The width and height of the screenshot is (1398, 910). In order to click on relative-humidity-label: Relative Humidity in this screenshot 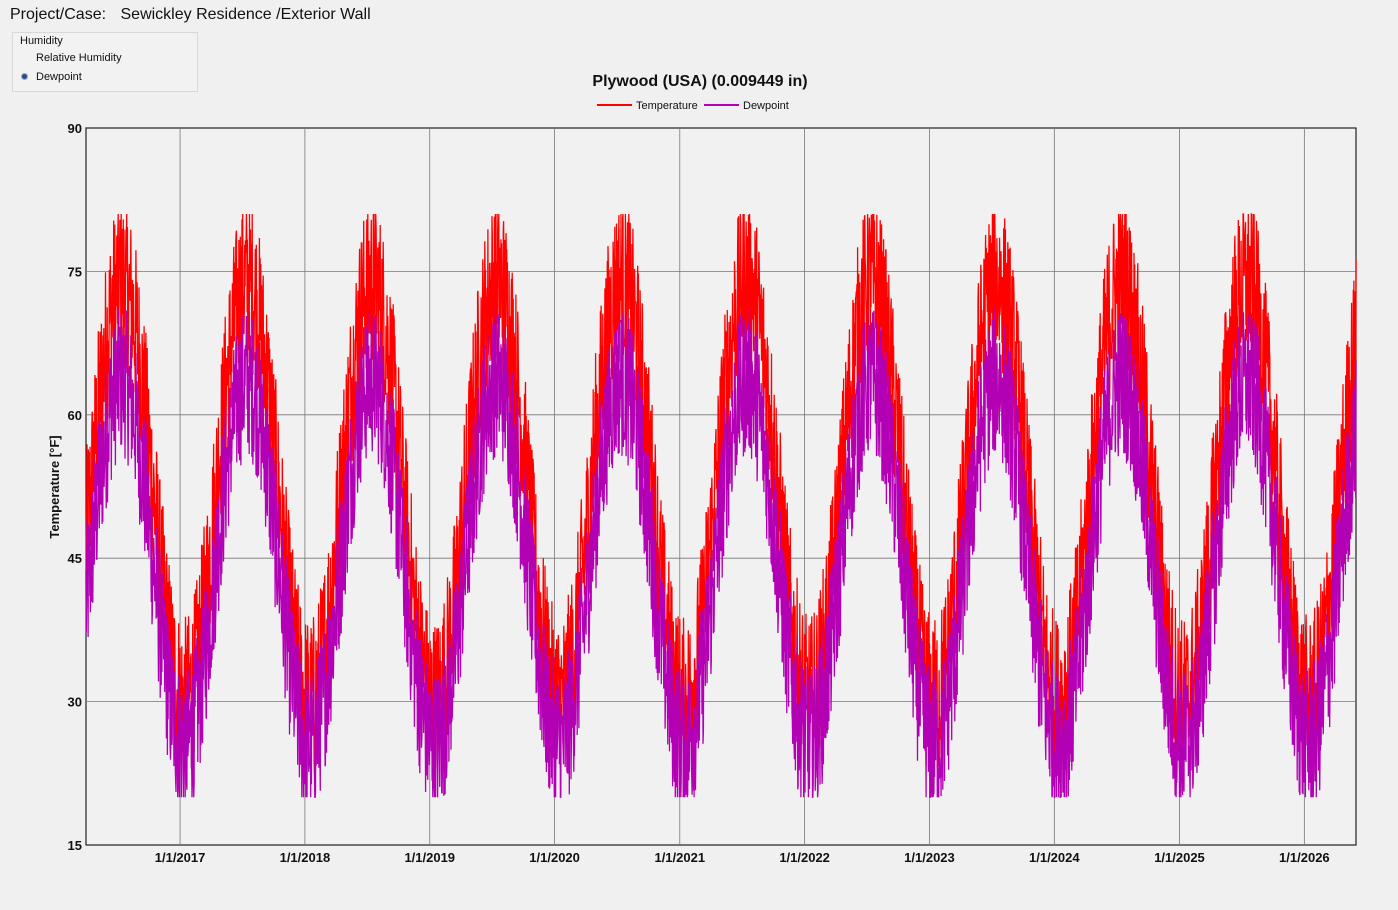, I will do `click(79, 58)`.